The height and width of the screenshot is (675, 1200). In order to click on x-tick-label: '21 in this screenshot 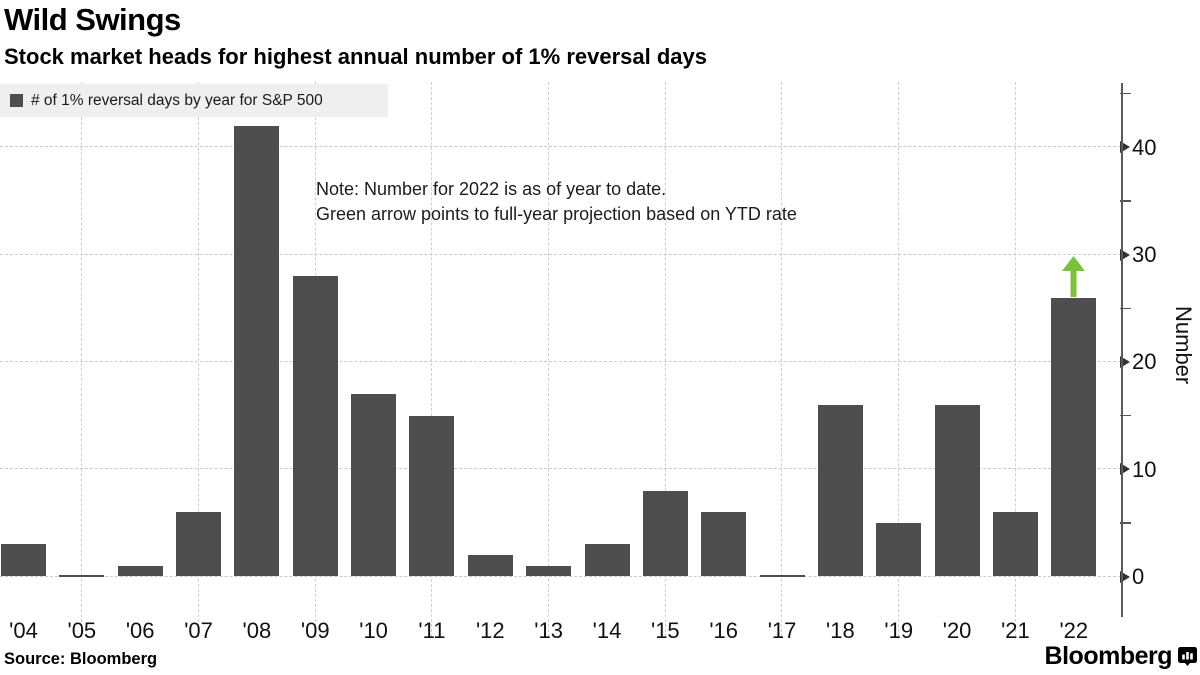, I will do `click(1015, 630)`.